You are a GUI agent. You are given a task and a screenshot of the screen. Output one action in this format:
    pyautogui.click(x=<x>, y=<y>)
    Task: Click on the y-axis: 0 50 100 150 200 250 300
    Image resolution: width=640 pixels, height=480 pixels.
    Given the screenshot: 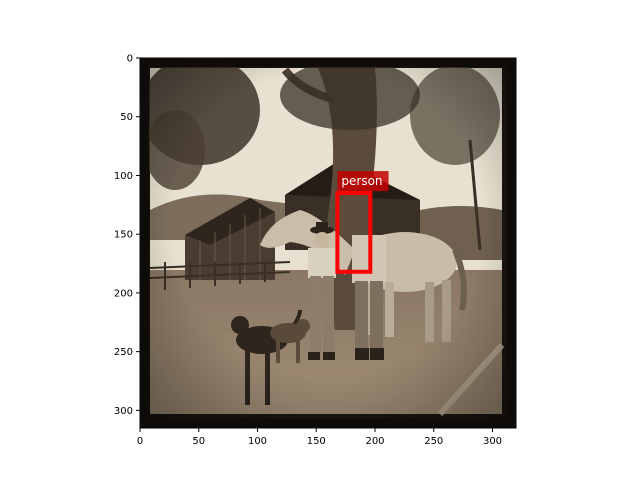 What is the action you would take?
    pyautogui.click(x=127, y=235)
    